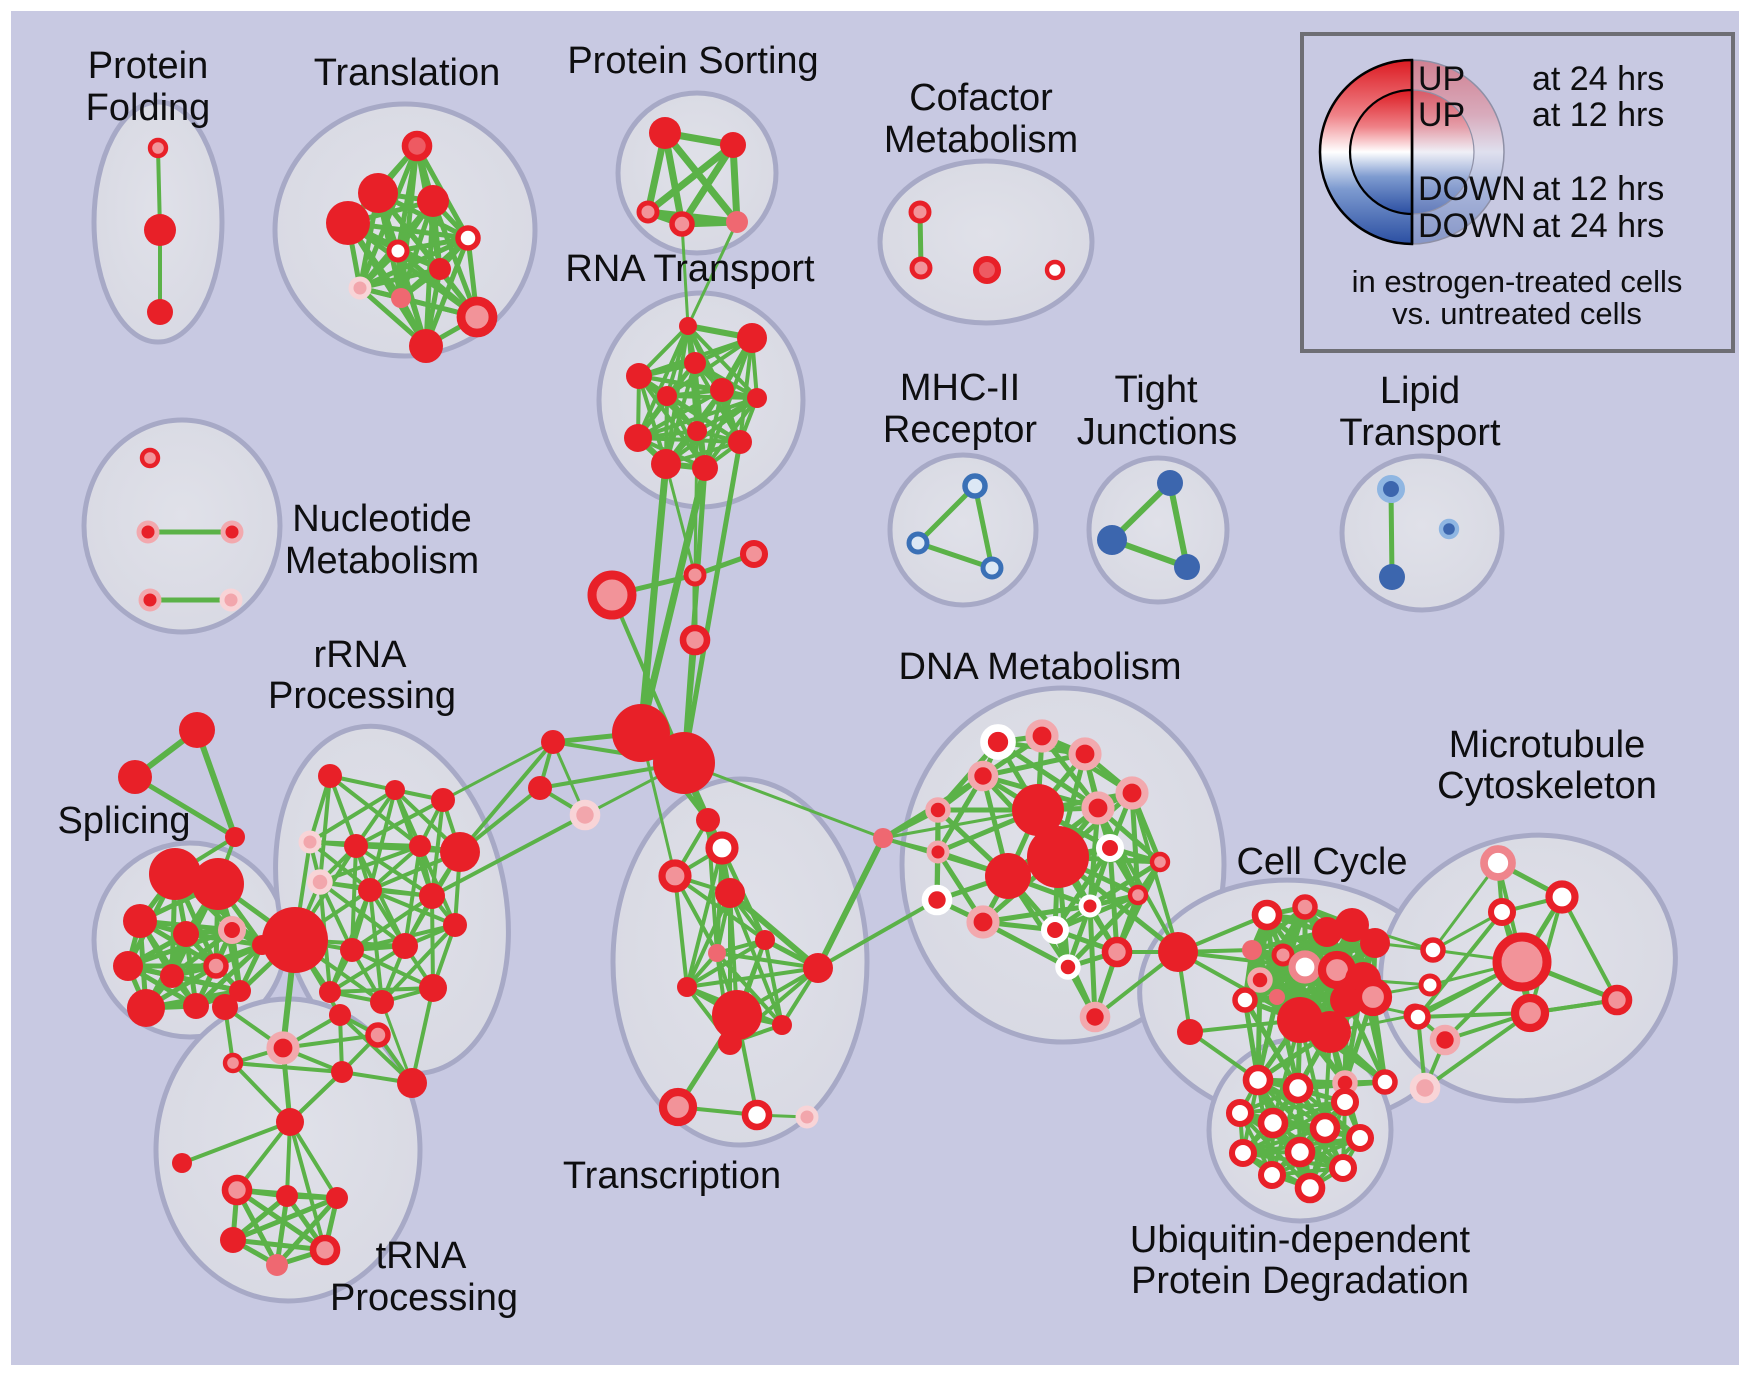  I want to click on legend-up12-dir: UP, so click(1441, 115).